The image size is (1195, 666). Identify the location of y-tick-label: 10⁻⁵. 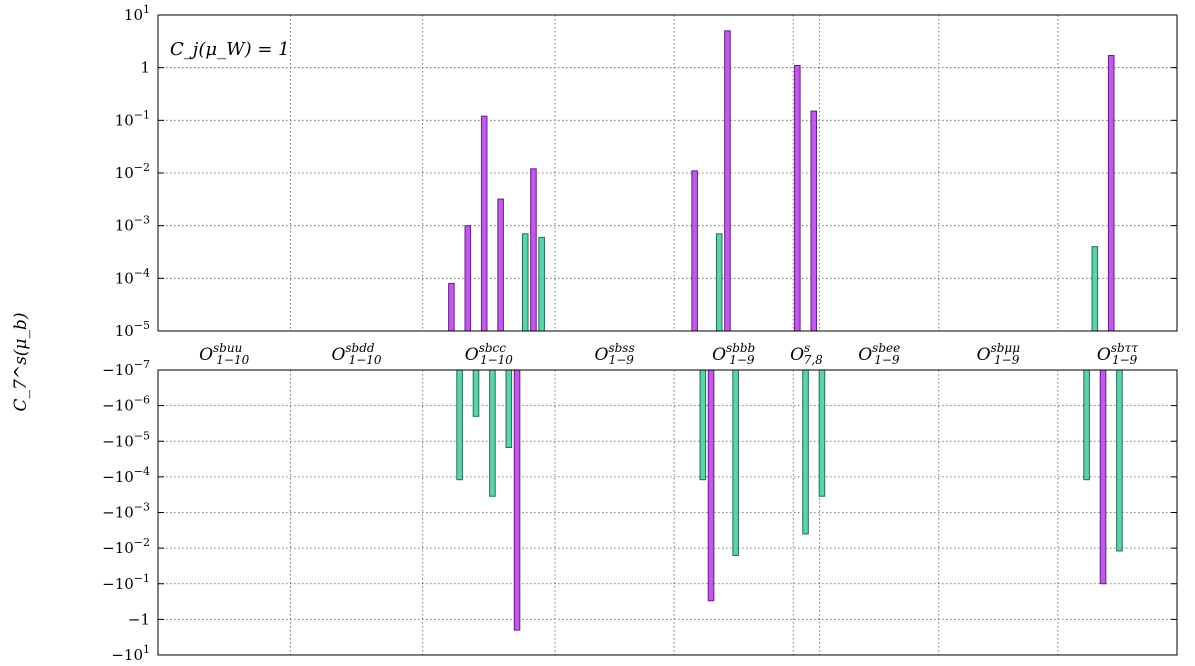
(132, 329).